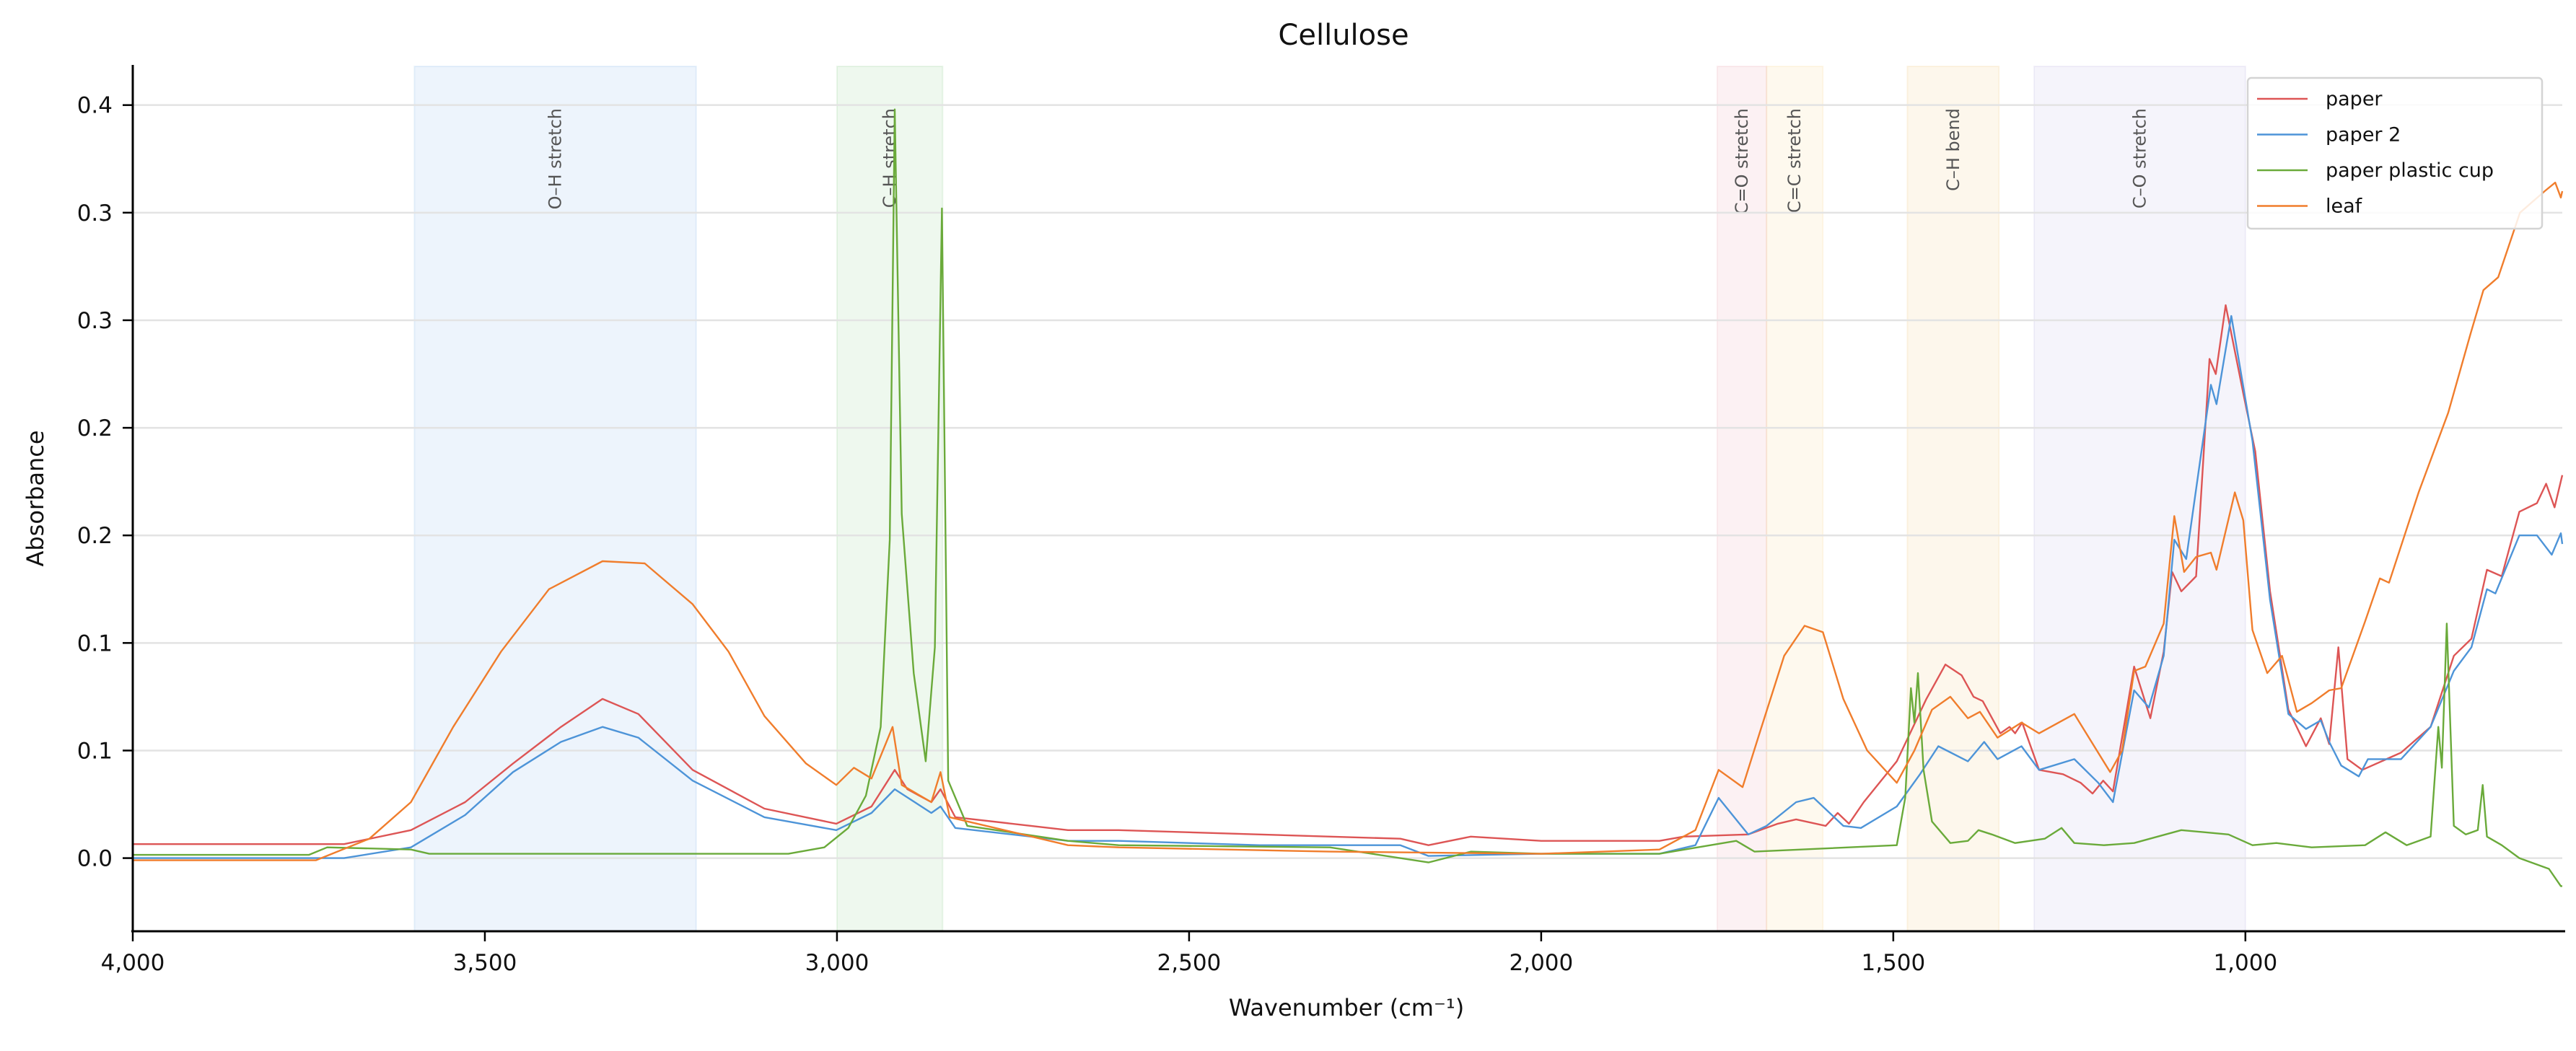  I want to click on x-axis-label: Wavenumber (cm⁻¹), so click(1346, 1008).